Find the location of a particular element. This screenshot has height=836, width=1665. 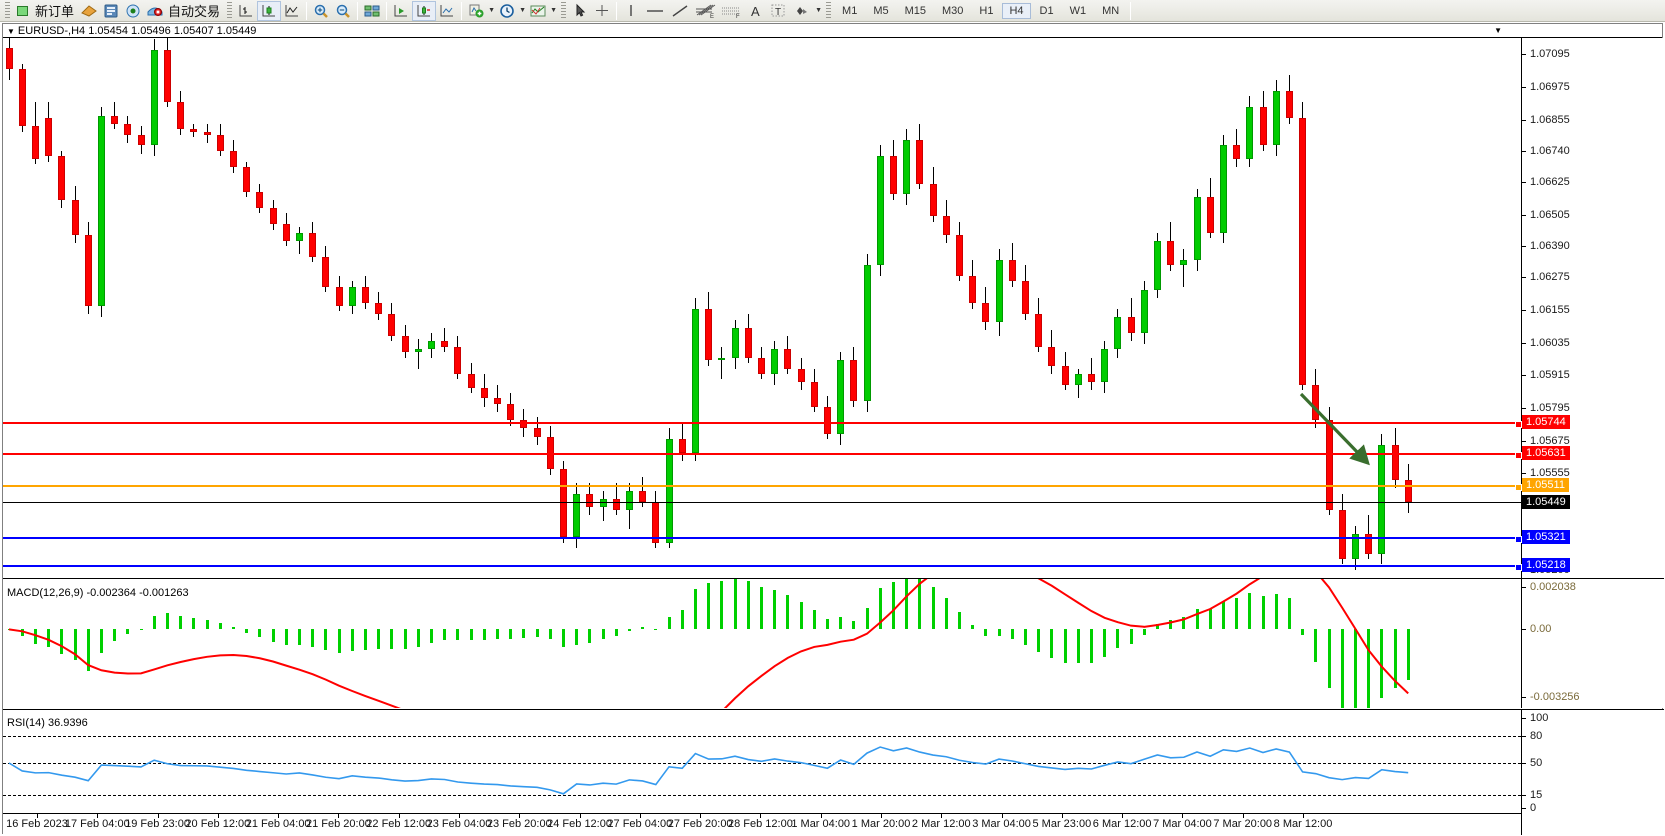

pivot-line is located at coordinates (762, 488).